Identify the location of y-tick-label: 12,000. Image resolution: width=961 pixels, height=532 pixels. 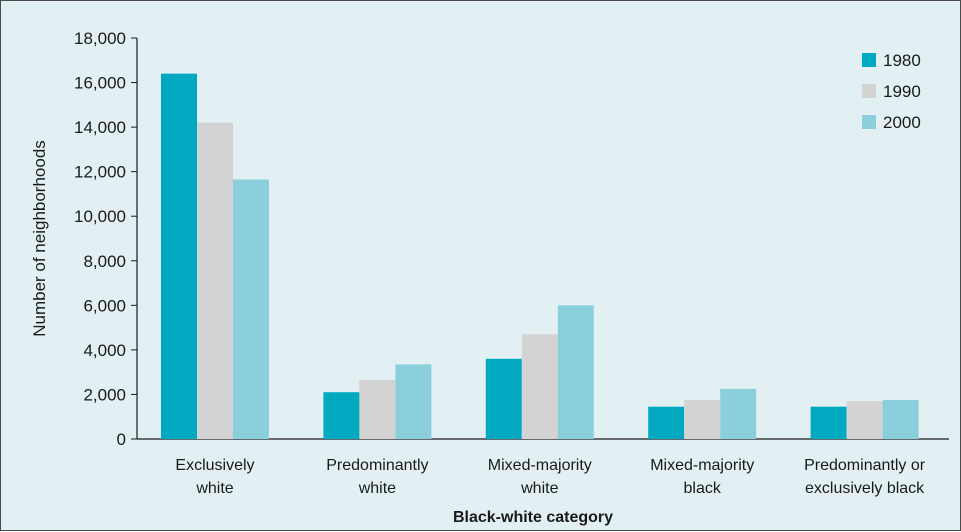
(100, 172).